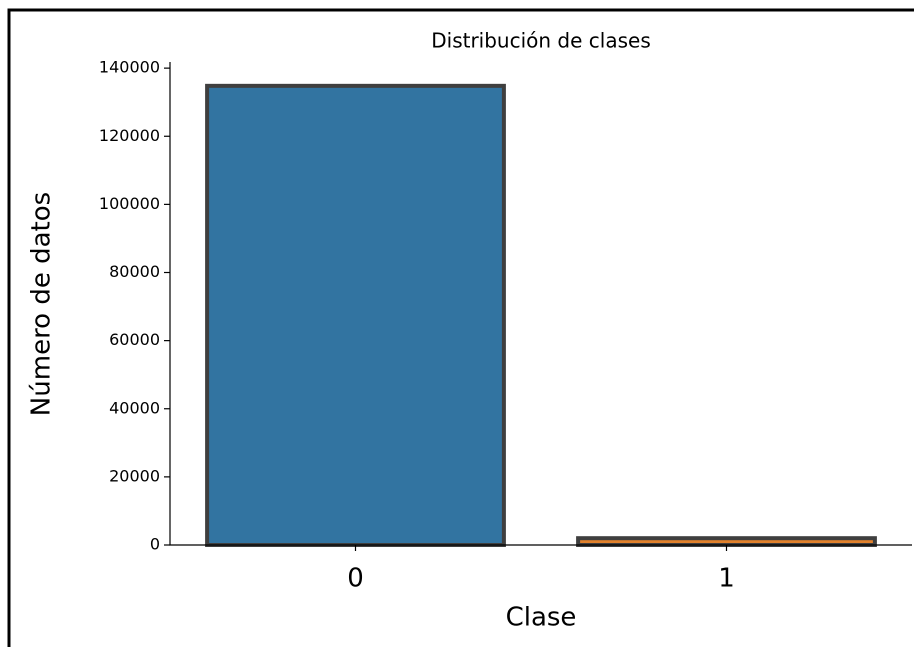  I want to click on y-axis-label: Número de datos, so click(42, 304).